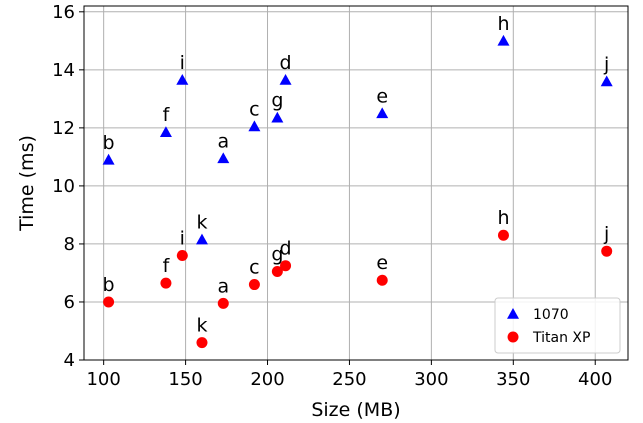 The height and width of the screenshot is (423, 643). Describe the element at coordinates (382, 280) in the screenshot. I see `point-titan-xp-e` at that location.